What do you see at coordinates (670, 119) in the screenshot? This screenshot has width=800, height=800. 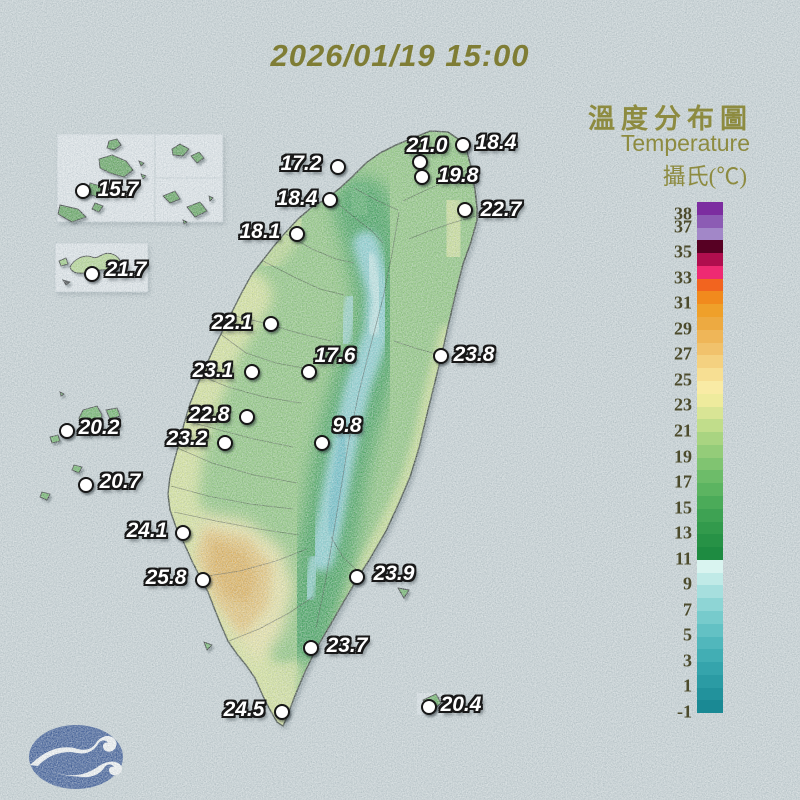 I see `legend-title-zh: 溫度分布圖` at bounding box center [670, 119].